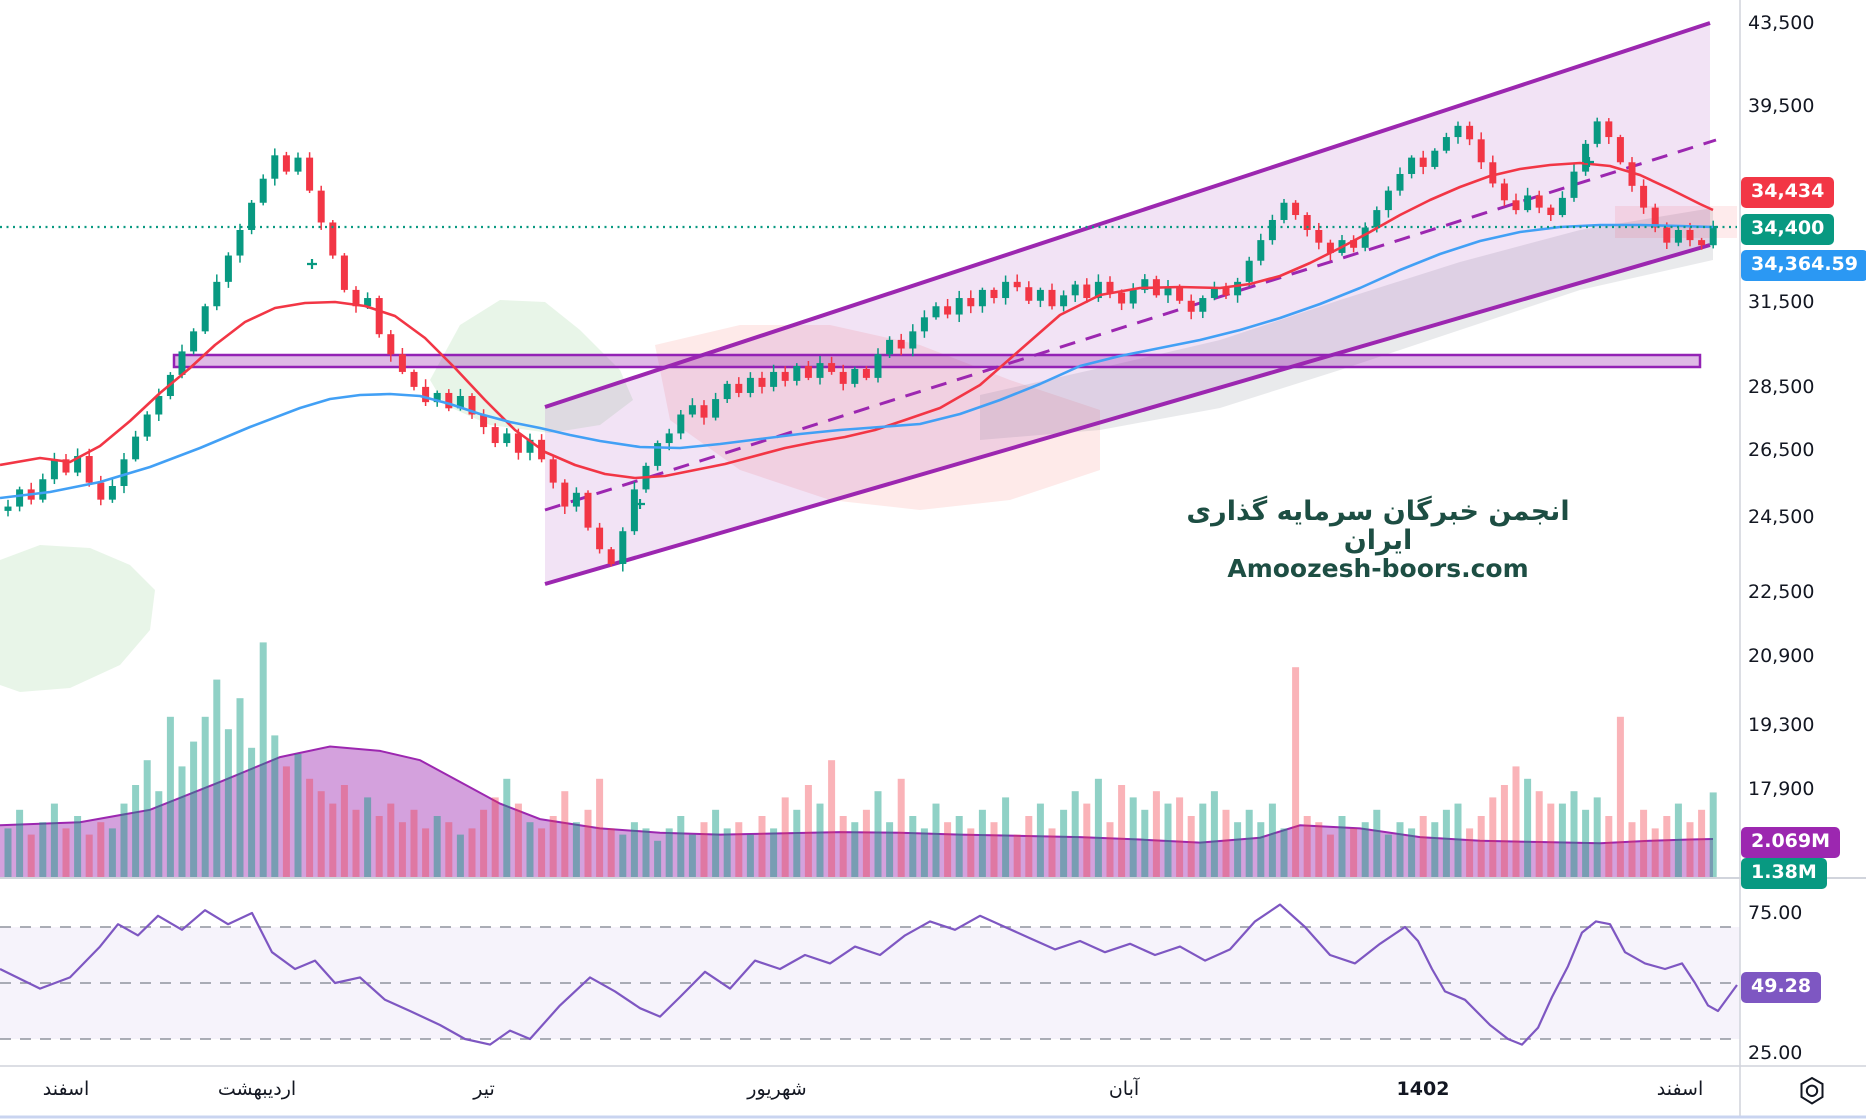  I want to click on cloud-green-left, so click(77, 618).